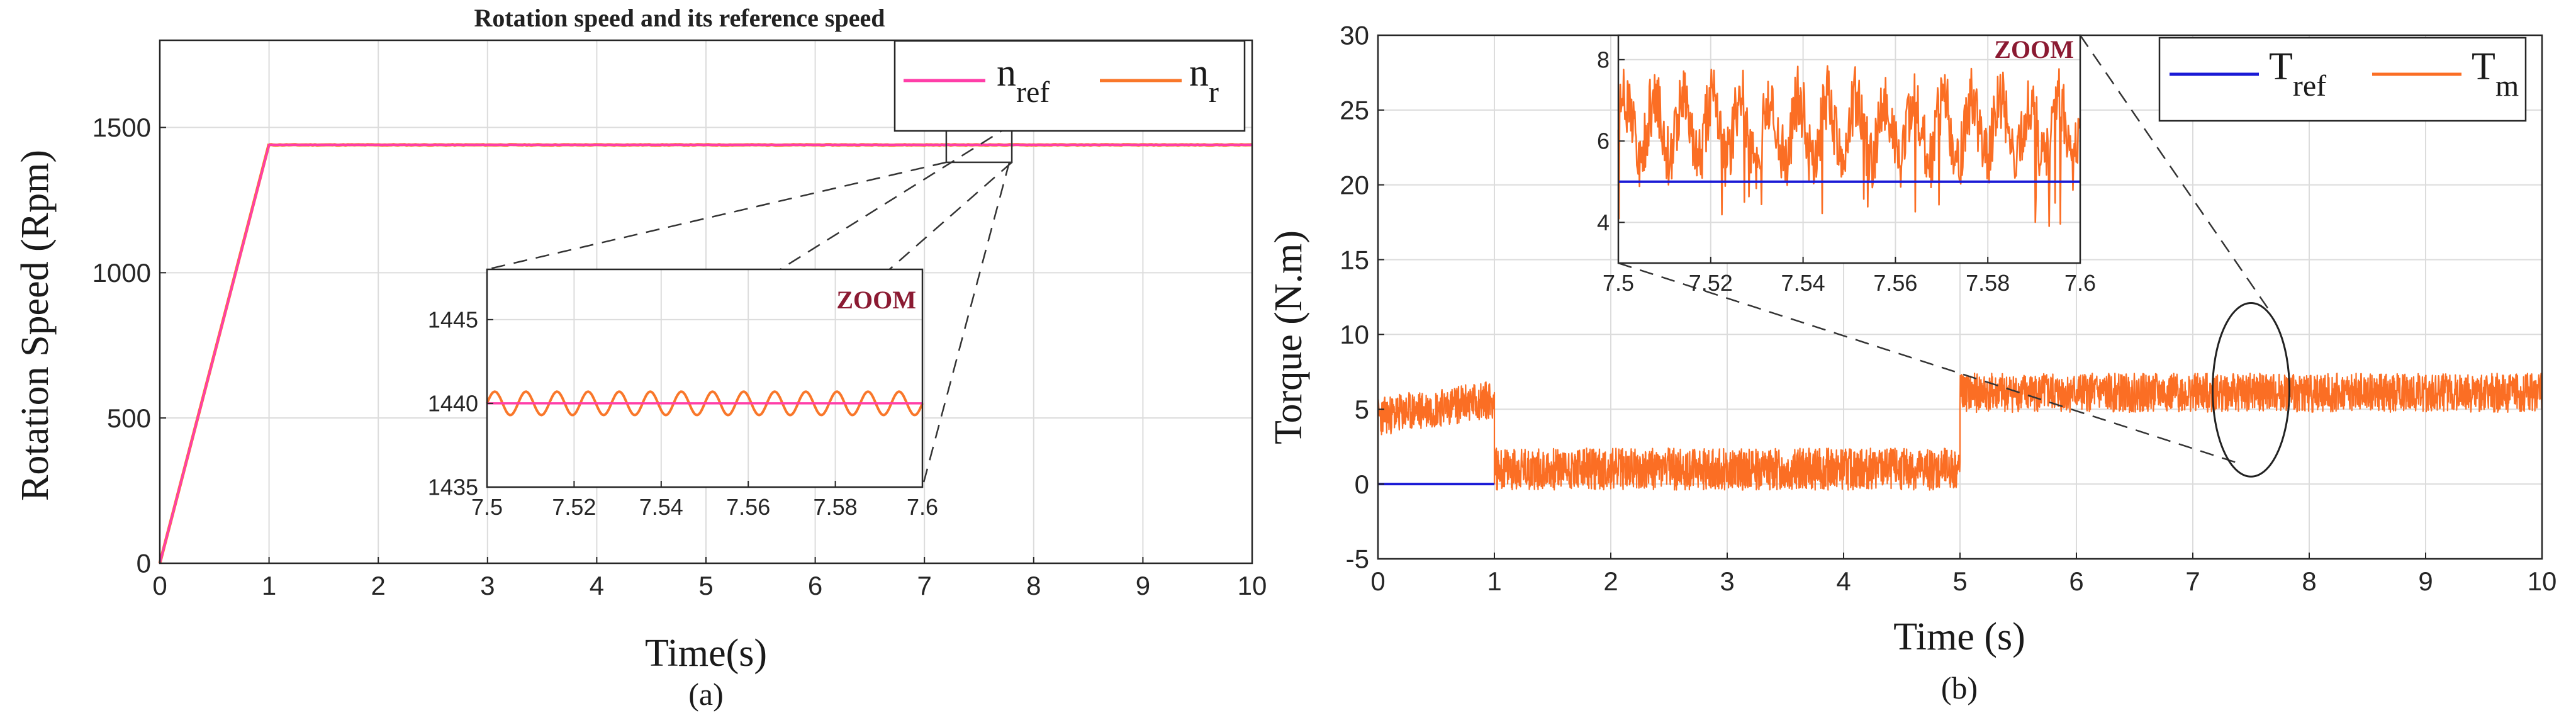 The height and width of the screenshot is (725, 2576). What do you see at coordinates (1354, 110) in the screenshot?
I see `panel-b-y-tick-label: 25` at bounding box center [1354, 110].